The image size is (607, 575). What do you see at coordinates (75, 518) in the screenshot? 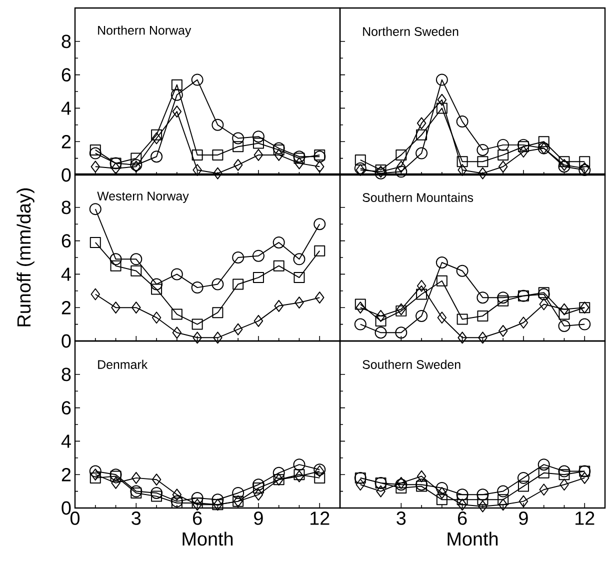
I see `x-tick-label: 0` at bounding box center [75, 518].